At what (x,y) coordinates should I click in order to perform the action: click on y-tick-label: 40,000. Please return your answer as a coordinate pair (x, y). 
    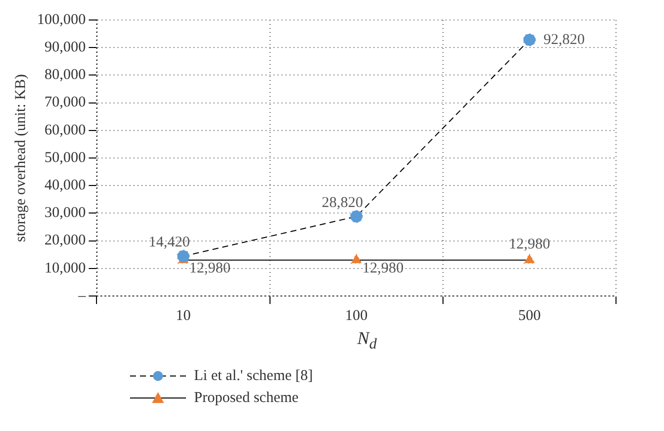
    Looking at the image, I should click on (65, 186).